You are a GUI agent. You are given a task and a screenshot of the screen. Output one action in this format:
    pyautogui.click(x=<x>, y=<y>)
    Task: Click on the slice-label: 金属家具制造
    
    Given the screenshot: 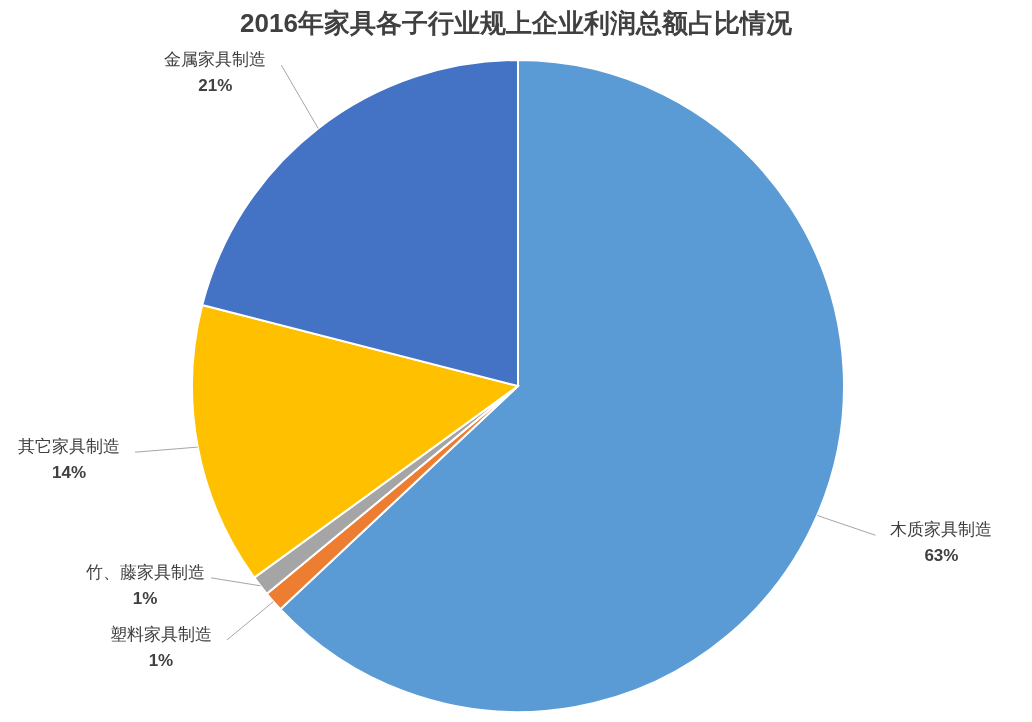 What is the action you would take?
    pyautogui.click(x=215, y=60)
    